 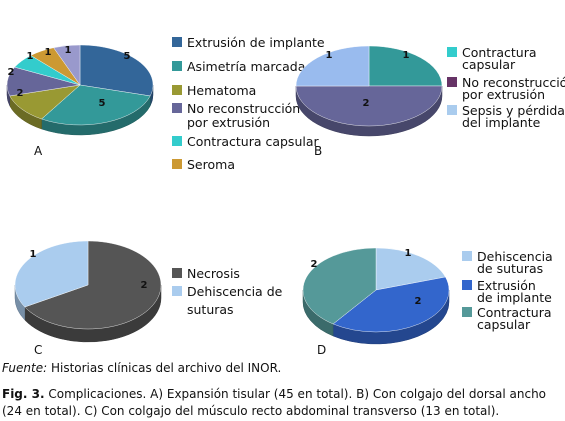 I want to click on legend-A-label-3-line-1: por extrusión, so click(x=228, y=122).